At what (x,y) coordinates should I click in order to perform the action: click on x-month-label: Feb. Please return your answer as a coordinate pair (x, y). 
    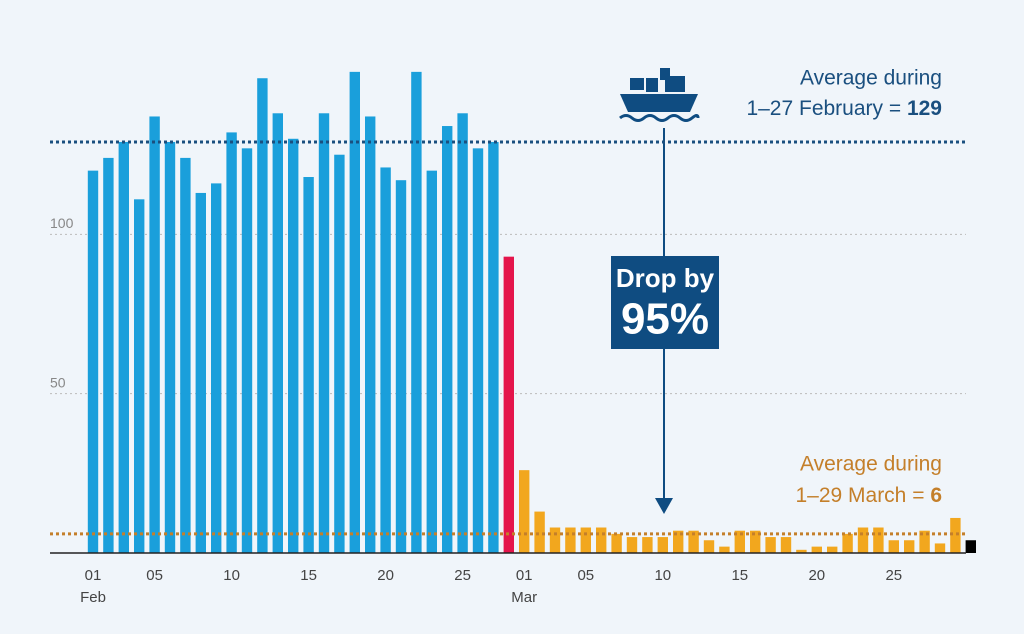
    Looking at the image, I should click on (93, 597).